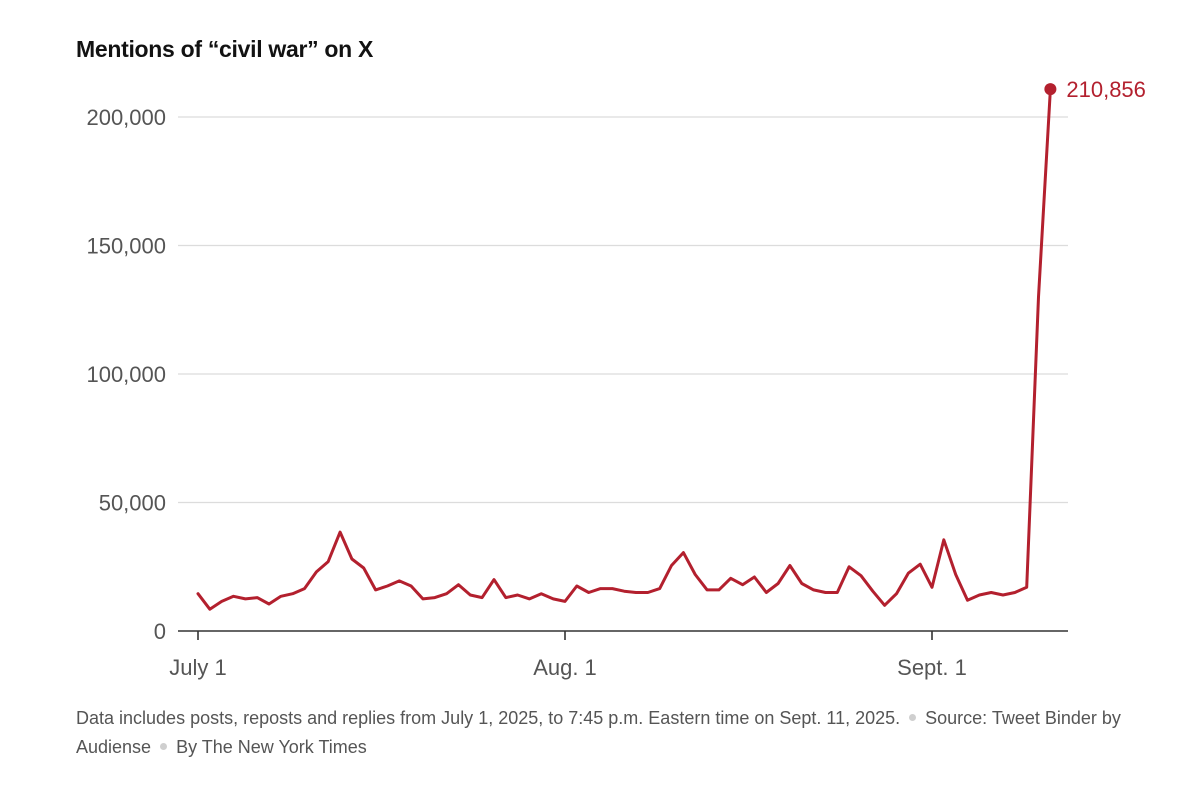 Image resolution: width=1200 pixels, height=793 pixels. Describe the element at coordinates (197, 667) in the screenshot. I see `x-tick-label: July 1` at that location.